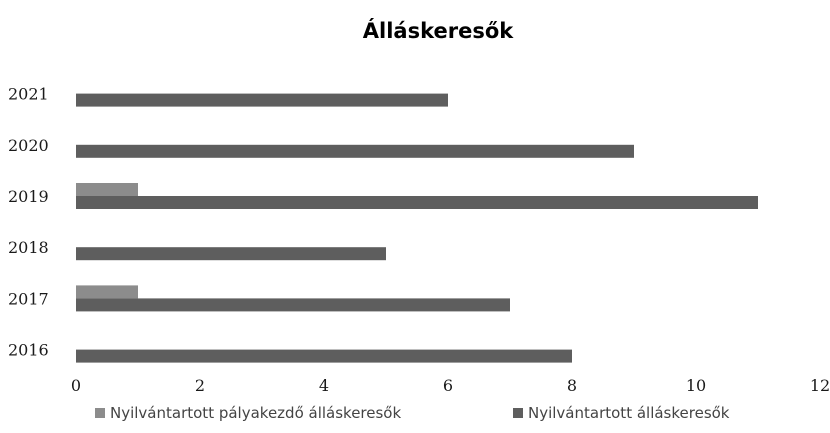  I want to click on y-tick-label: 2021, so click(28, 94).